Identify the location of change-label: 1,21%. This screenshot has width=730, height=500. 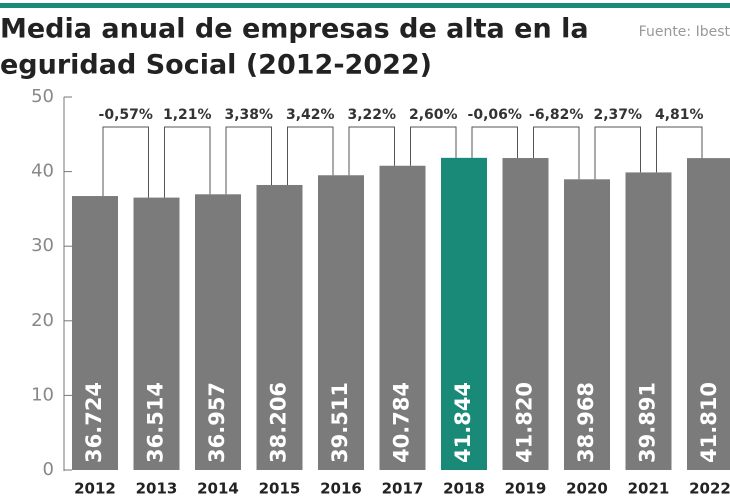
(187, 115).